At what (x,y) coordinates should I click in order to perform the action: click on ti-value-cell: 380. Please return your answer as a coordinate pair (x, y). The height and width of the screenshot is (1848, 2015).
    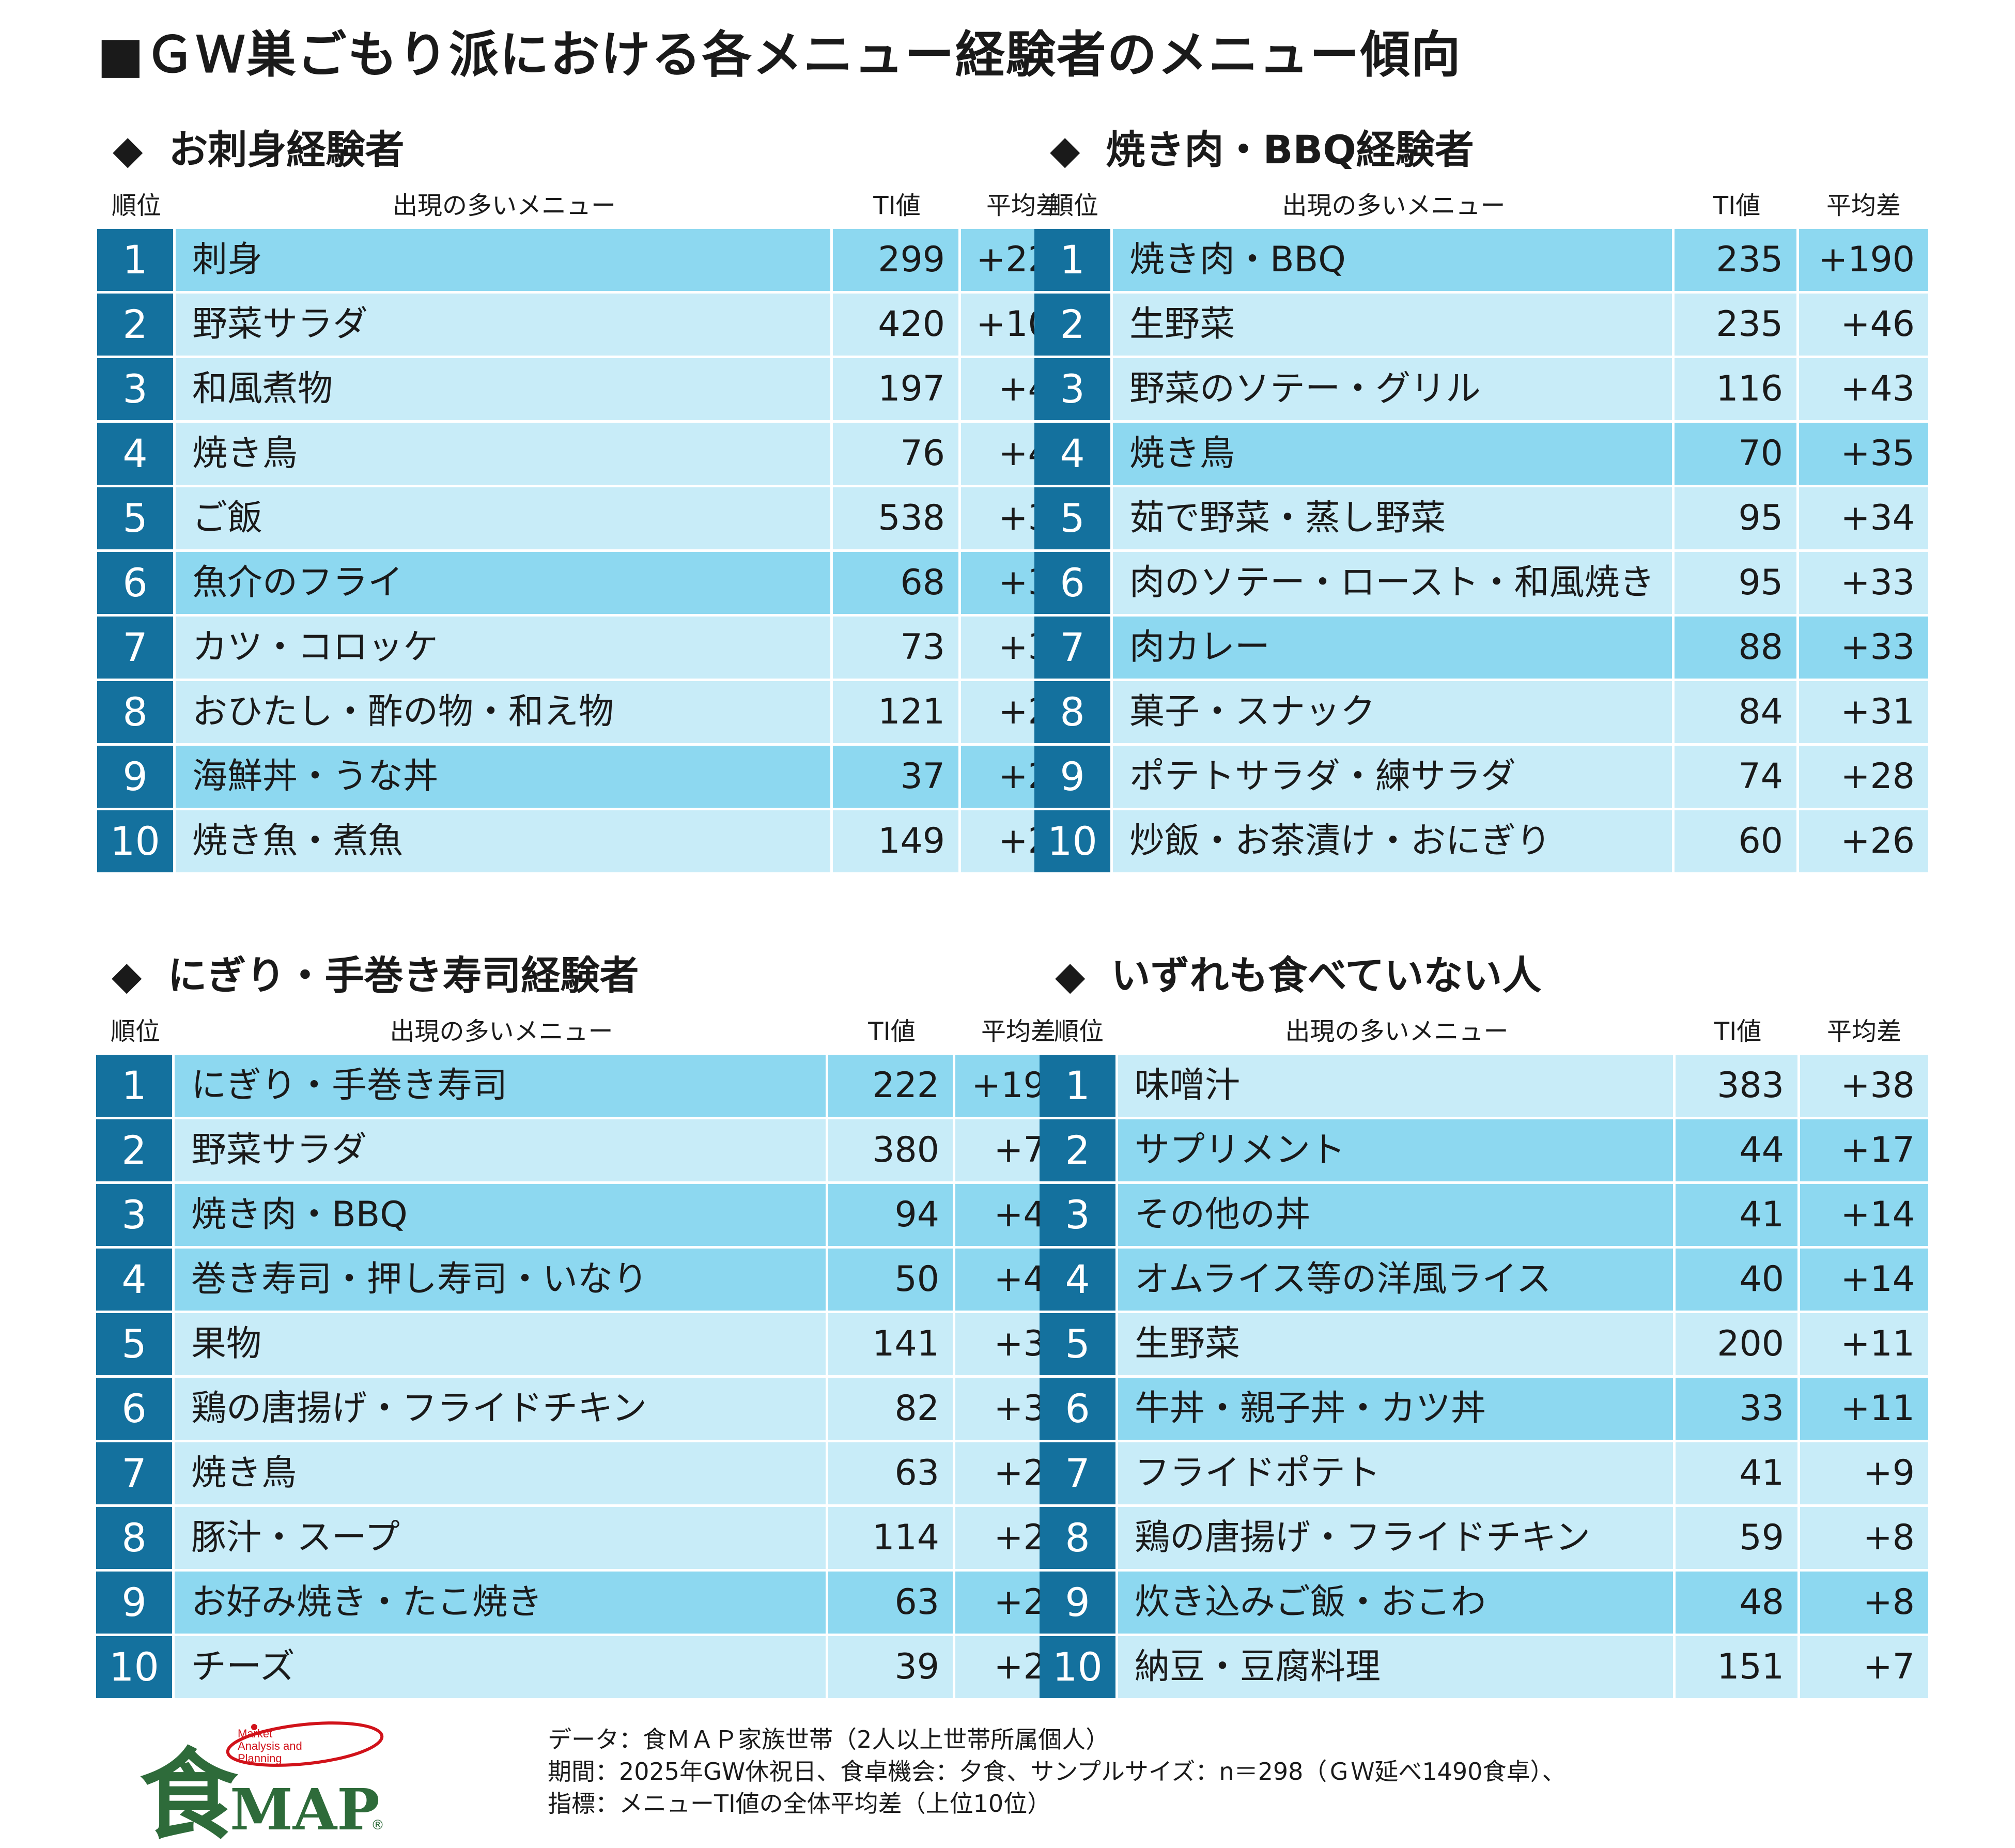
    Looking at the image, I should click on (891, 1150).